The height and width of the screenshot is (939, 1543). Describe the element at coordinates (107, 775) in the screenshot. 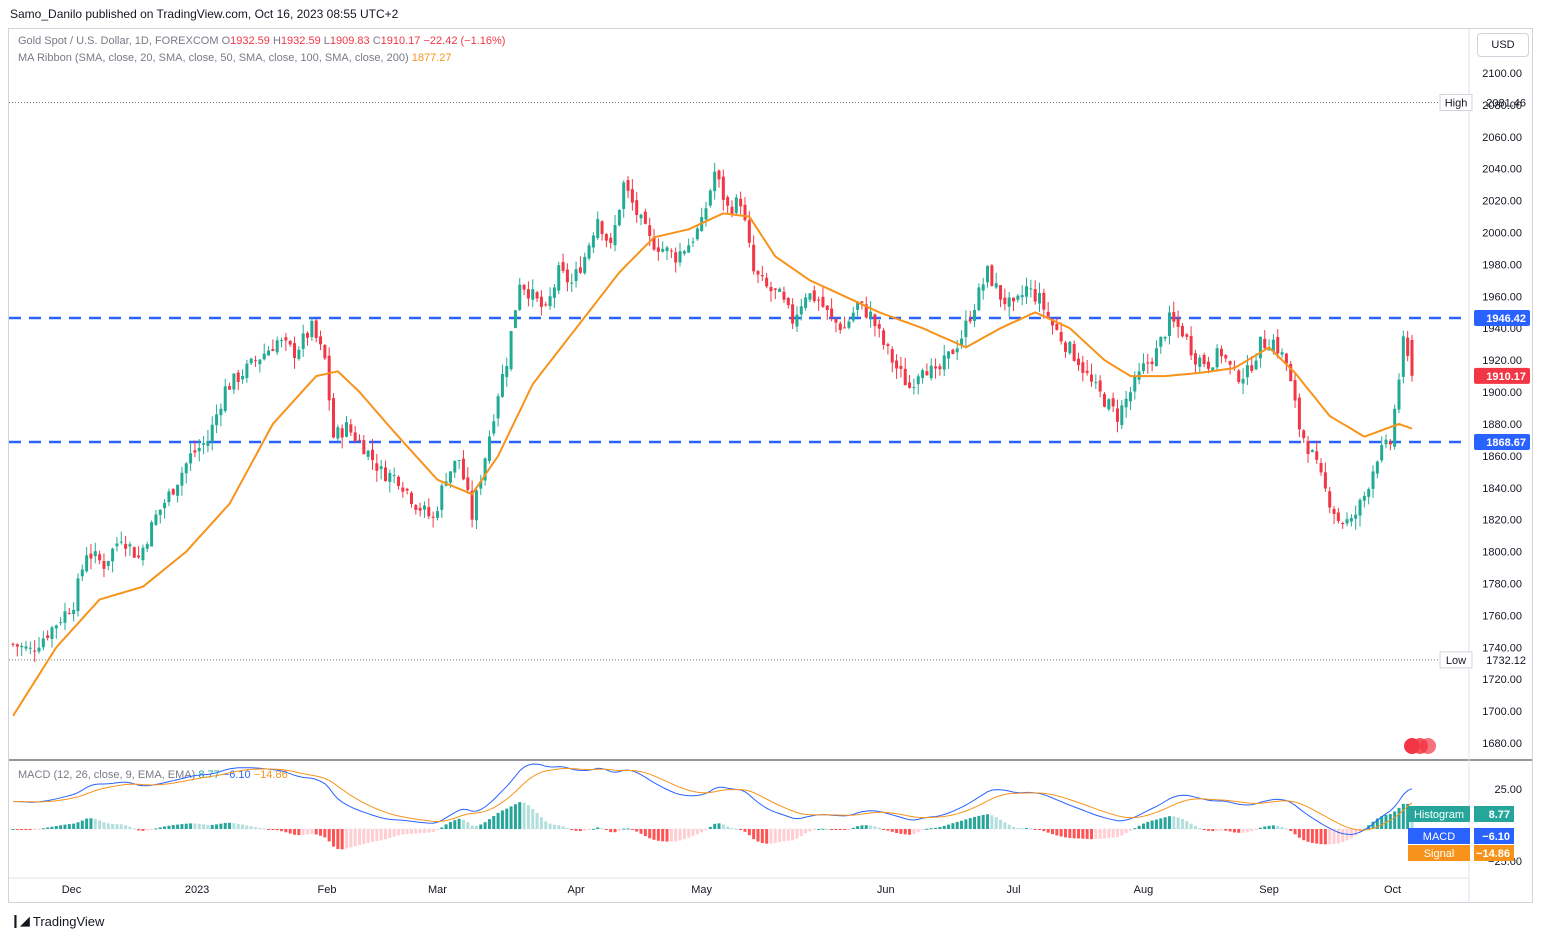

I see `macd-title: MACD (12, 26, close, 9, EMA, EMA)` at that location.